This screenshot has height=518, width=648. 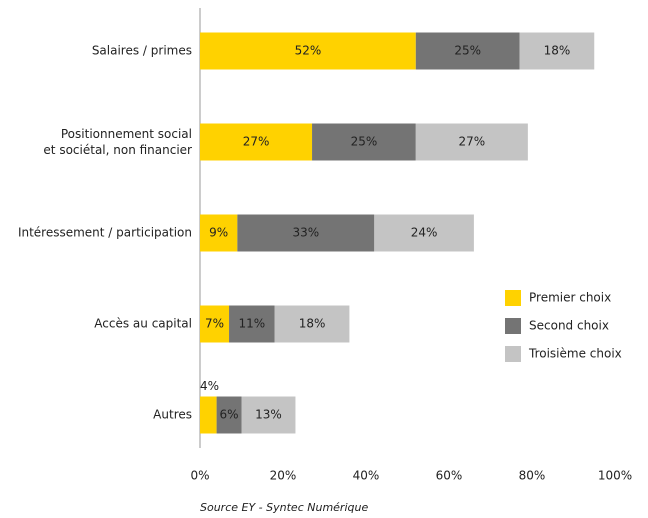 I want to click on legend-label: Premier choix, so click(x=570, y=298).